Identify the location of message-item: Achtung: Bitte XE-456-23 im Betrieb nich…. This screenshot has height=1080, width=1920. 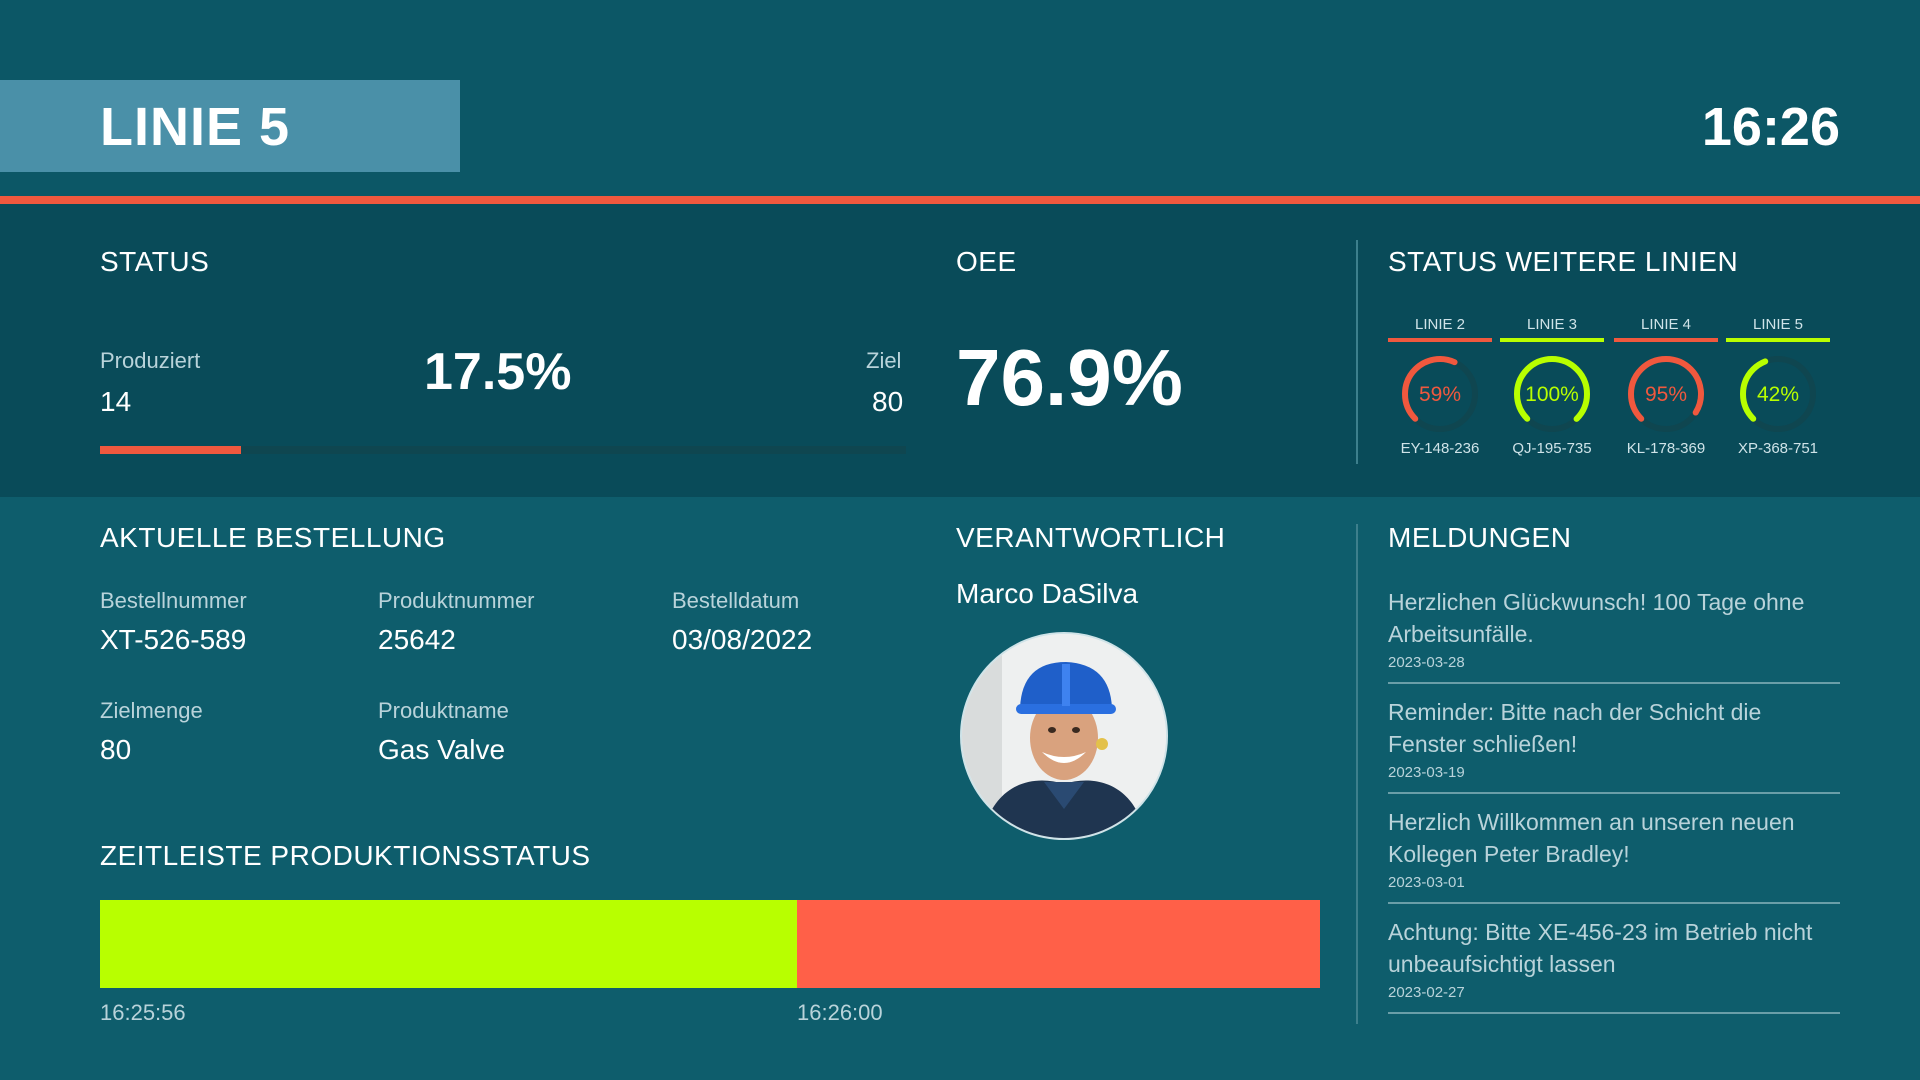
(1614, 958).